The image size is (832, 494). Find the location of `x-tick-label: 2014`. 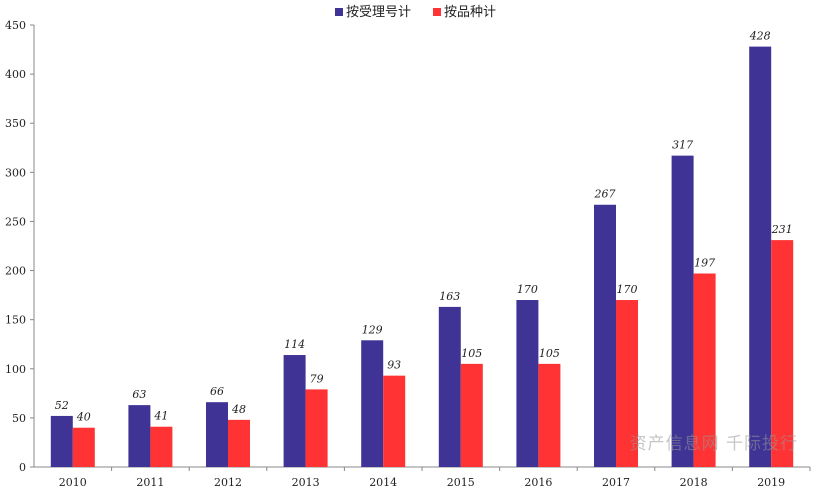

x-tick-label: 2014 is located at coordinates (383, 482).